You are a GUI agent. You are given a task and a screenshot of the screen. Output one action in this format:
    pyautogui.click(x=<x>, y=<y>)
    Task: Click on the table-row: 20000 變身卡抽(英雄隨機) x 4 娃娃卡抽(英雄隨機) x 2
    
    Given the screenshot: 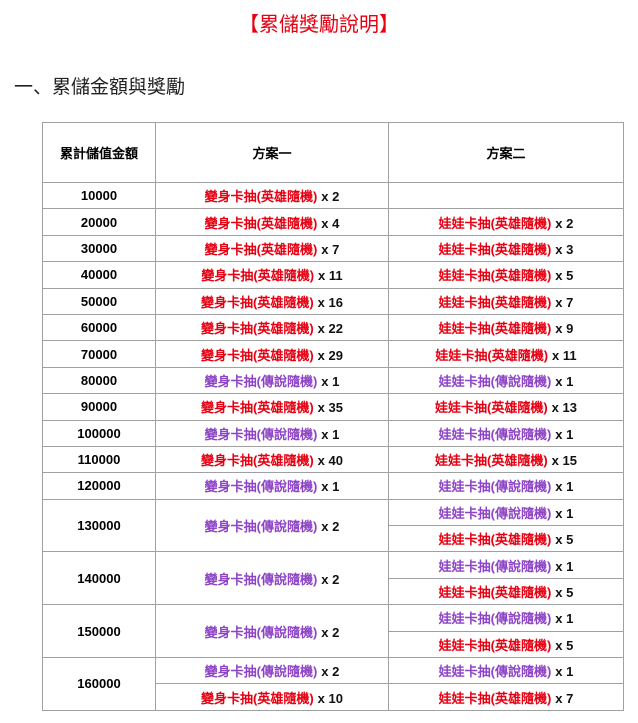 What is the action you would take?
    pyautogui.click(x=333, y=222)
    